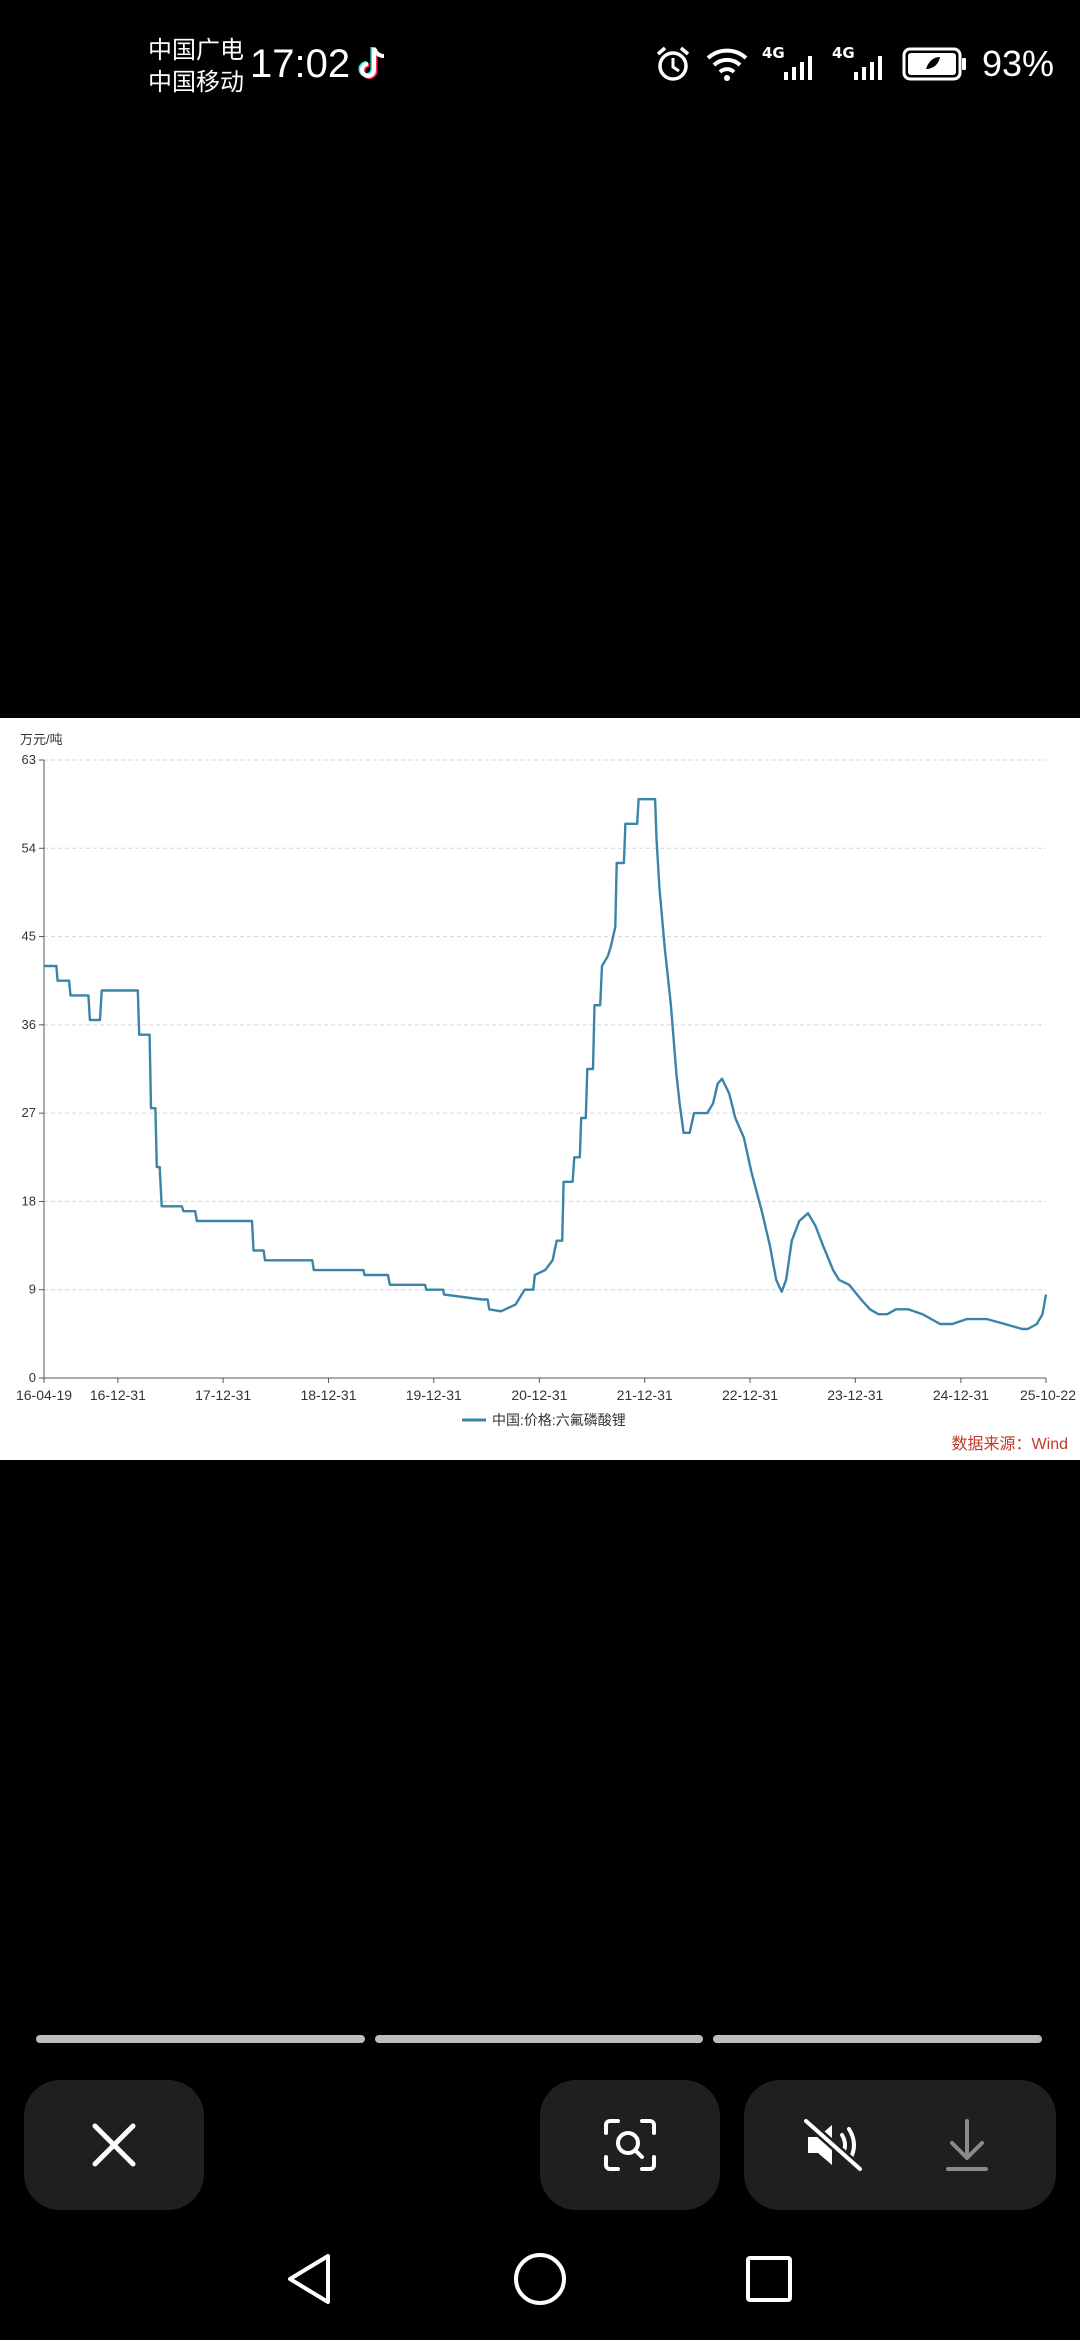 The image size is (1080, 2340). What do you see at coordinates (434, 1395) in the screenshot?
I see `x-tick-label: 19-12-31` at bounding box center [434, 1395].